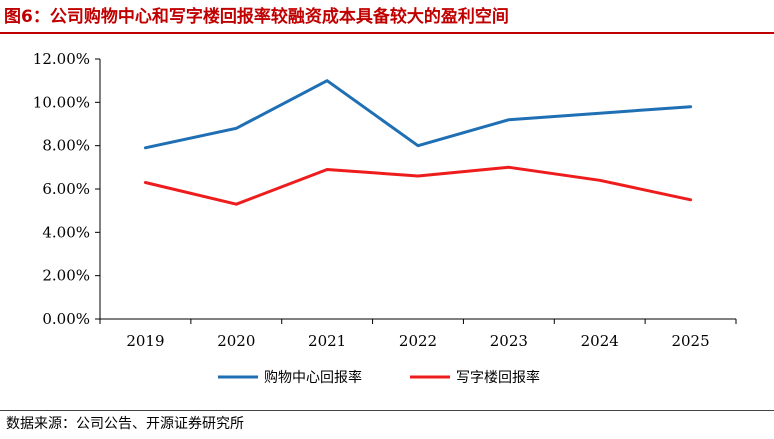 This screenshot has height=439, width=774. What do you see at coordinates (509, 341) in the screenshot?
I see `x-tick-label: 2023` at bounding box center [509, 341].